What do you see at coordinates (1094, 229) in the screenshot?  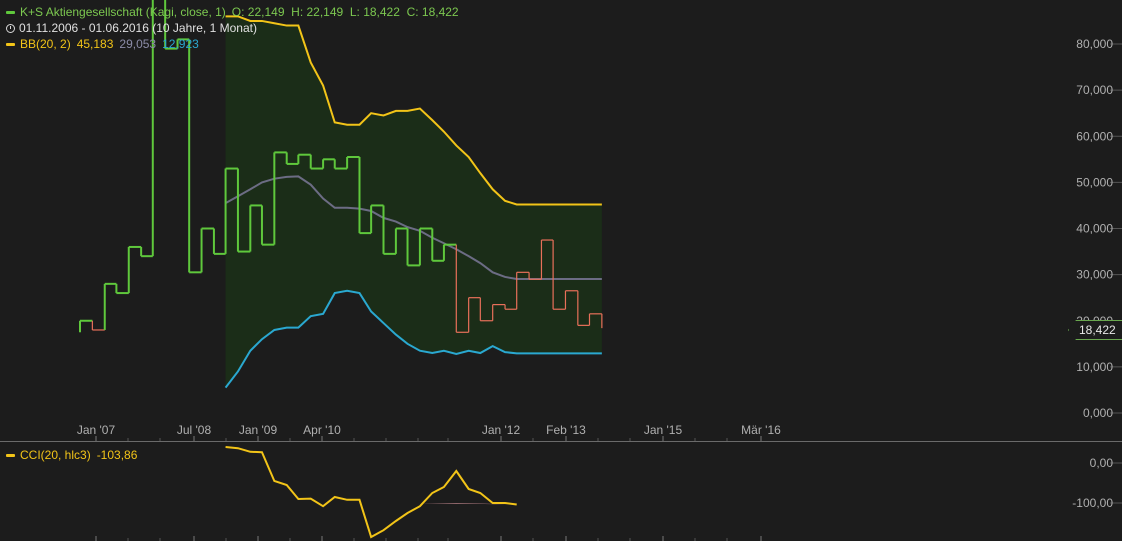 I see `y-tick-label: 40,000` at bounding box center [1094, 229].